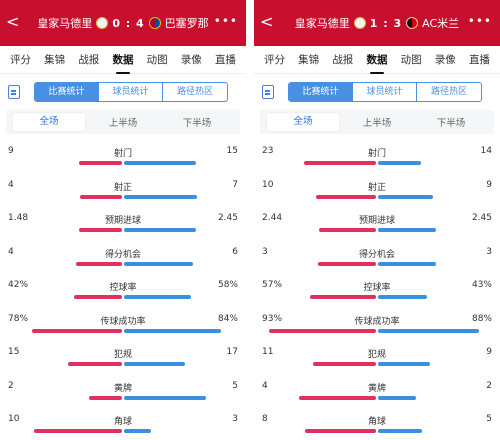 This screenshot has width=500, height=440. I want to click on stat-row-pass-accuracy: 78% 传球成功率 84%, so click(123, 323).